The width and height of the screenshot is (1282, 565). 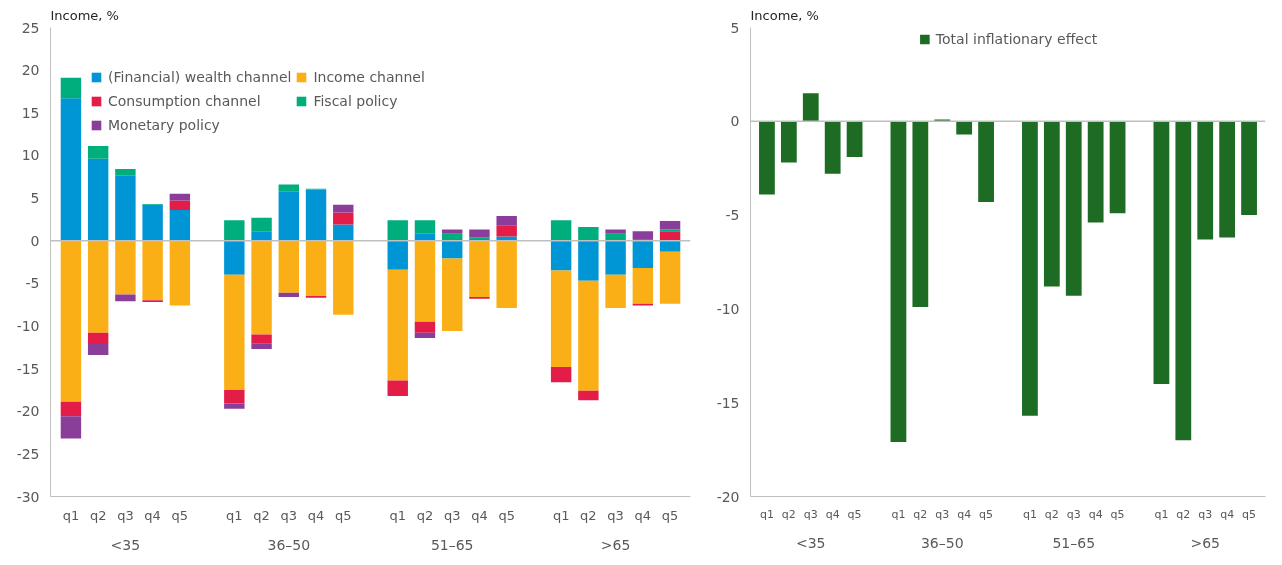 I want to click on y-tick-label: -25, so click(x=28, y=453).